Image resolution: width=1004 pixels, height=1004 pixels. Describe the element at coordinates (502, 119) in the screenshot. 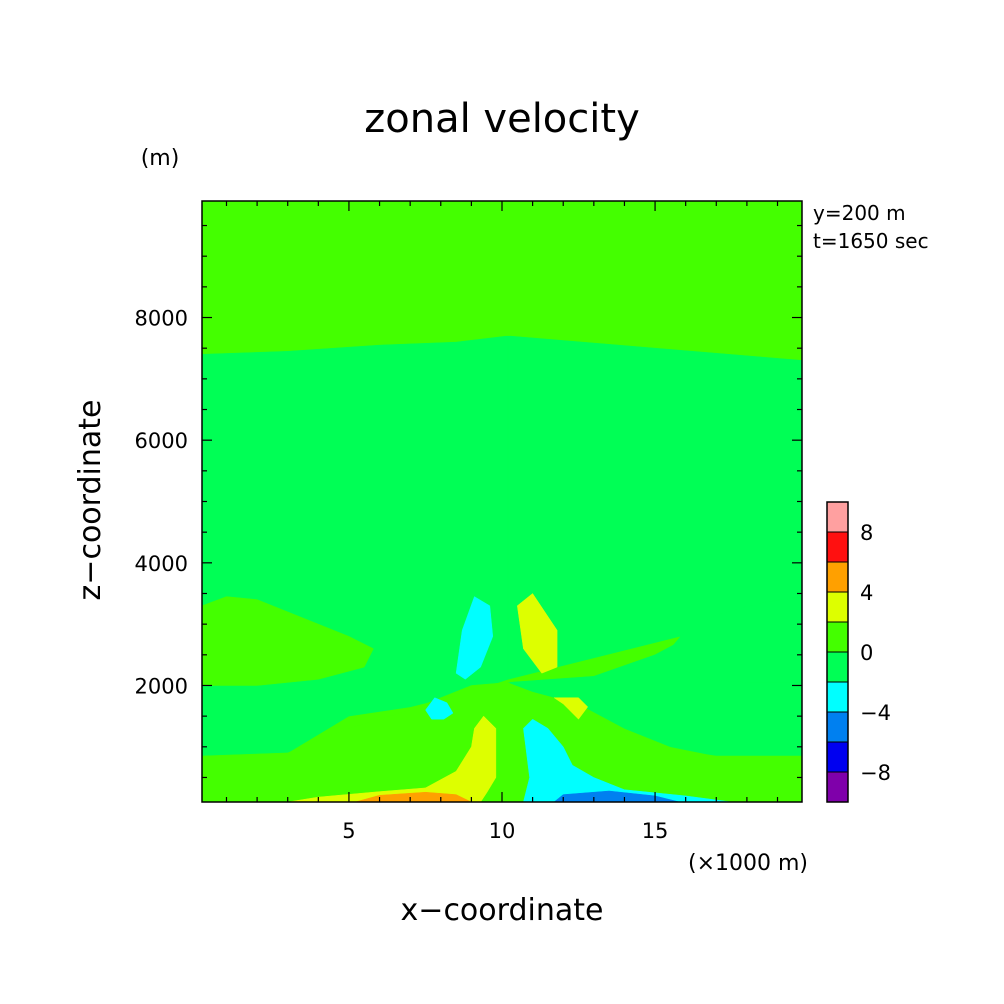

I see `chart-title: zonal velocity` at that location.